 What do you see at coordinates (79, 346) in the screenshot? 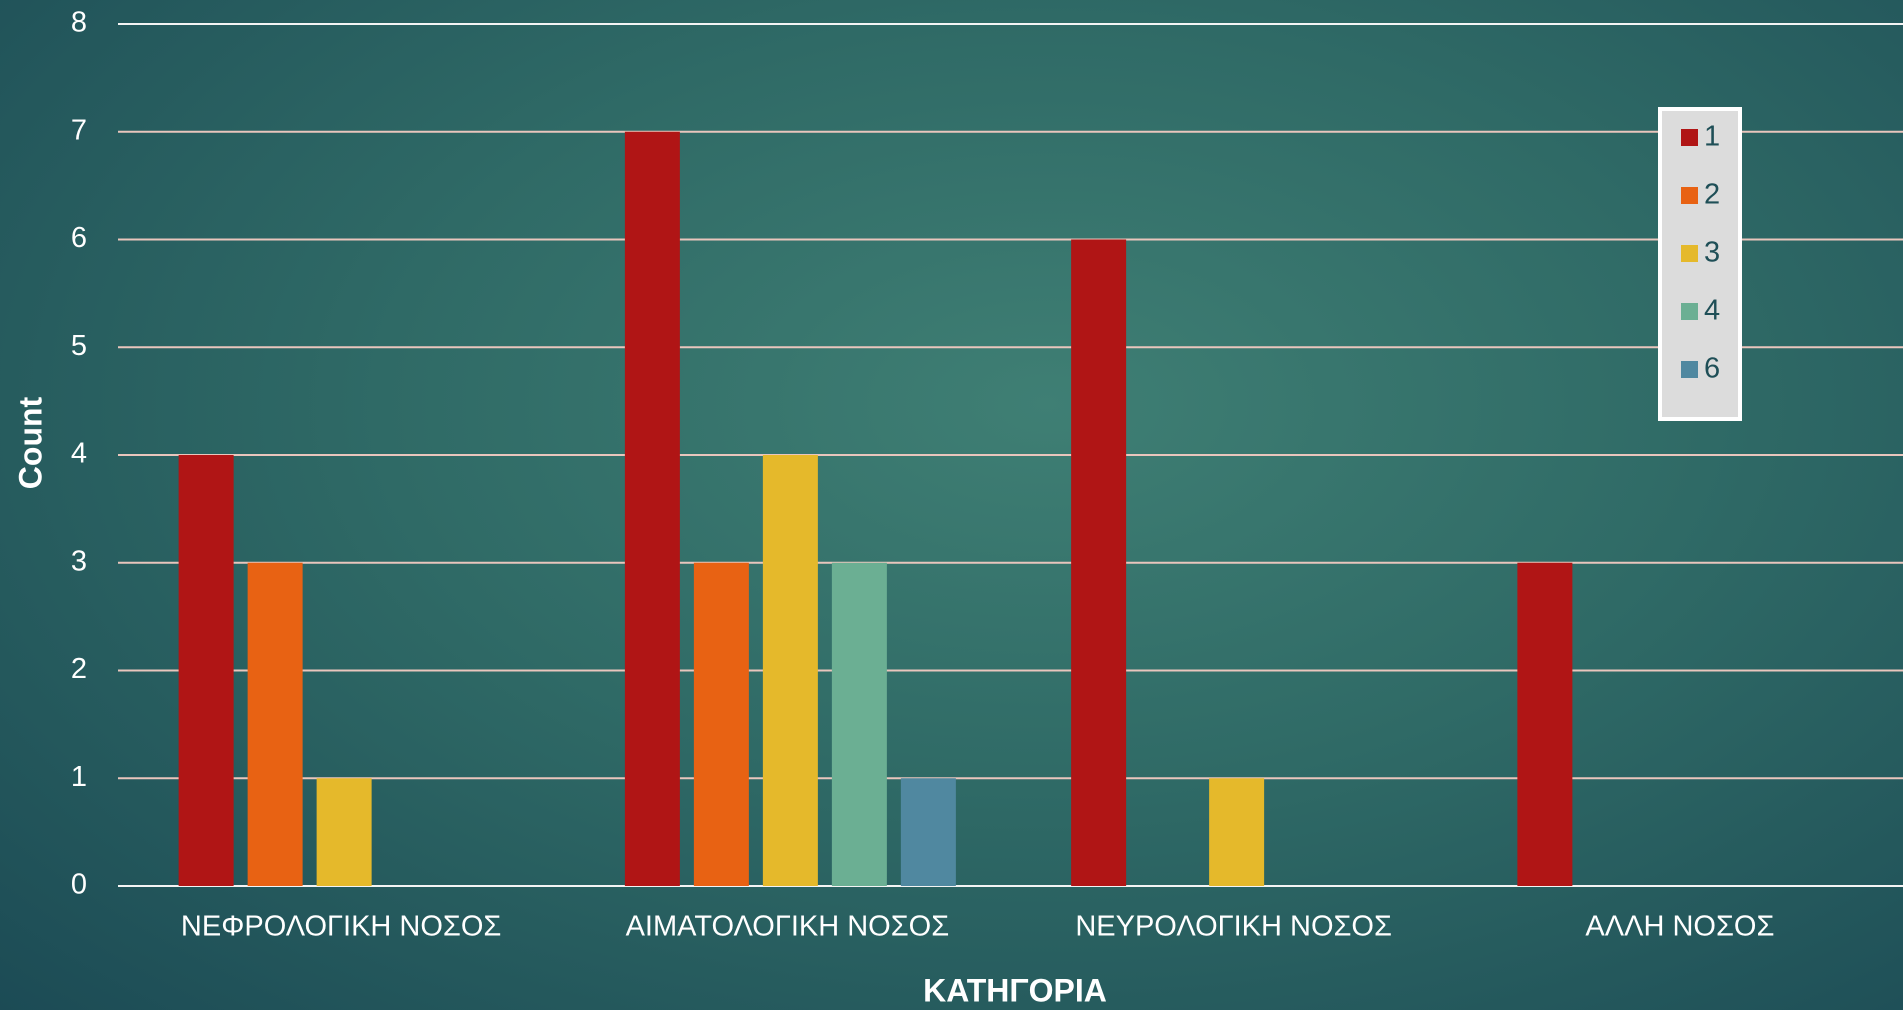
I see `y-tick-label: 5` at bounding box center [79, 346].